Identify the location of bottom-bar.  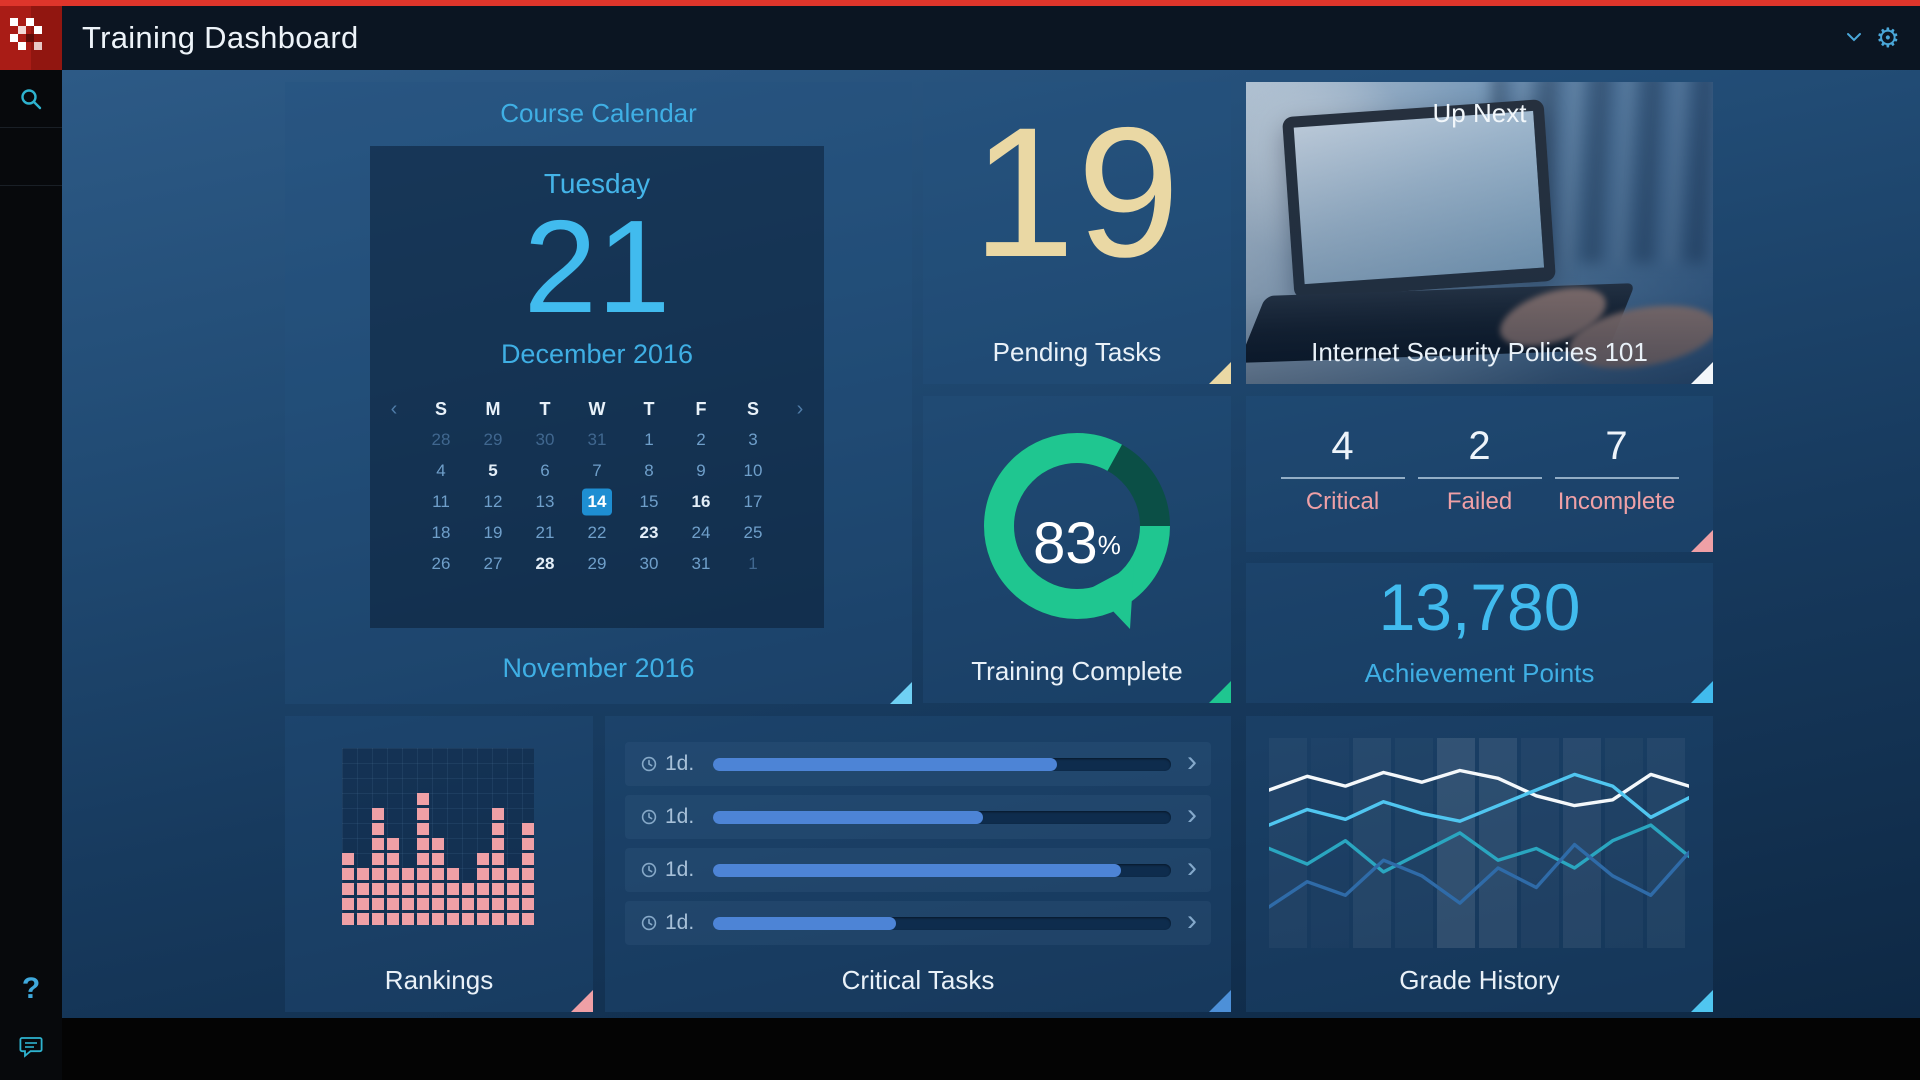
(960, 1049).